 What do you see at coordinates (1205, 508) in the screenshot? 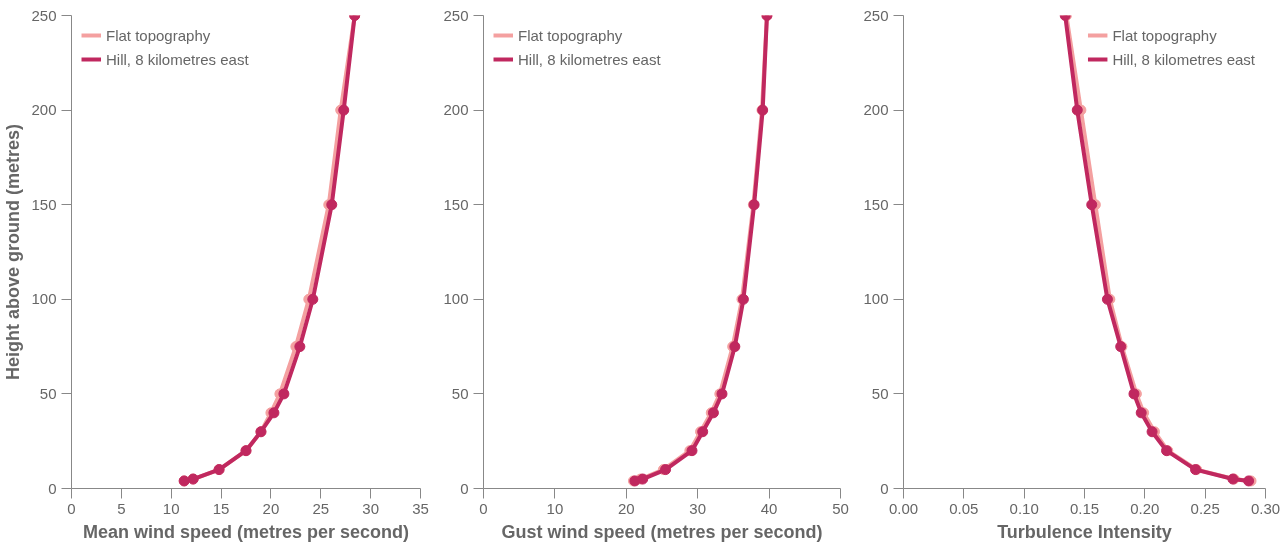
I see `x-tick-label: 0.25` at bounding box center [1205, 508].